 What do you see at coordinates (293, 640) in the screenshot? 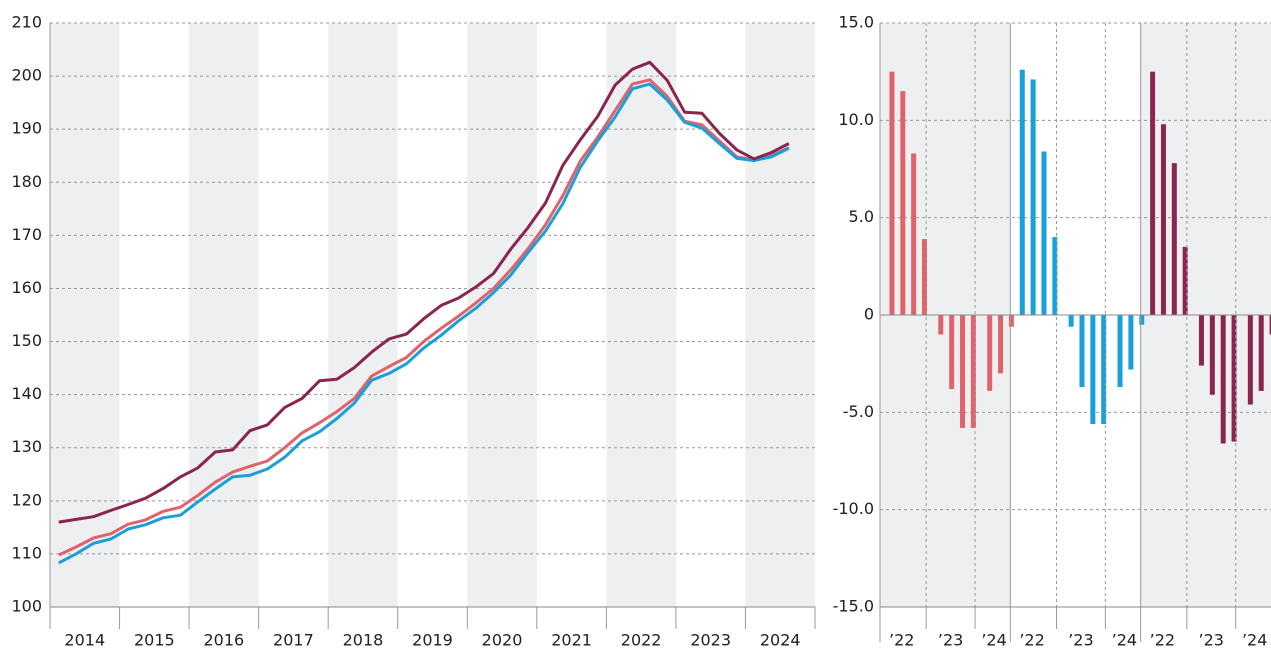
I see `x-tick-label: 2017` at bounding box center [293, 640].